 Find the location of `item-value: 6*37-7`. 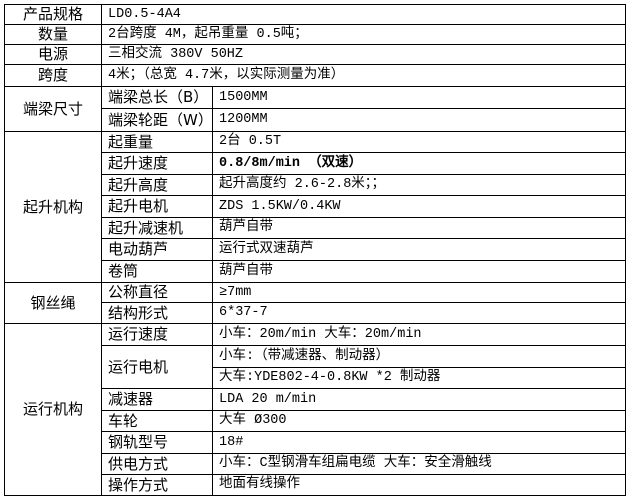

item-value: 6*37-7 is located at coordinates (419, 313).